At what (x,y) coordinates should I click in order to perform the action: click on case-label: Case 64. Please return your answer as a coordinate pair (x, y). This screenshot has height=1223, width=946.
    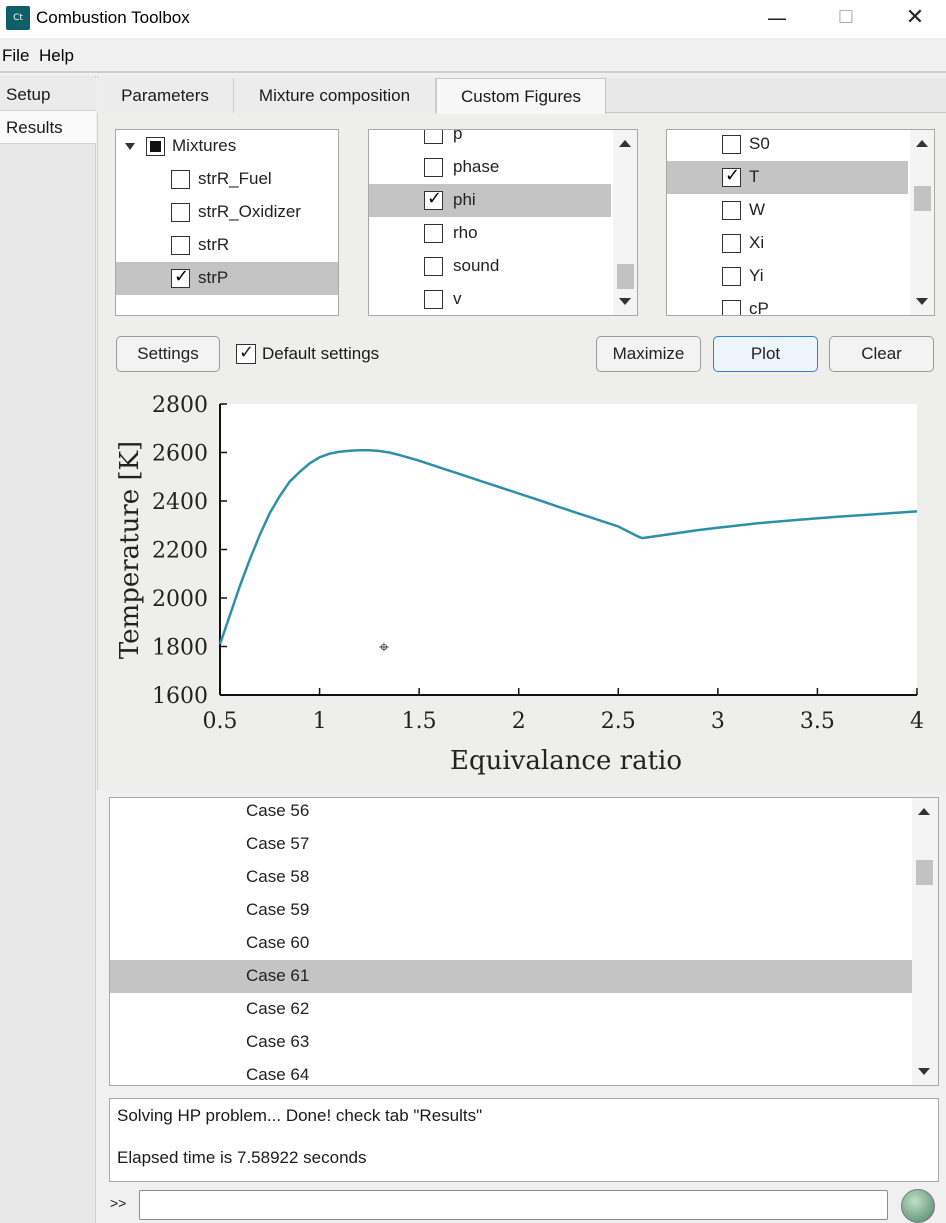
    Looking at the image, I should click on (278, 1074).